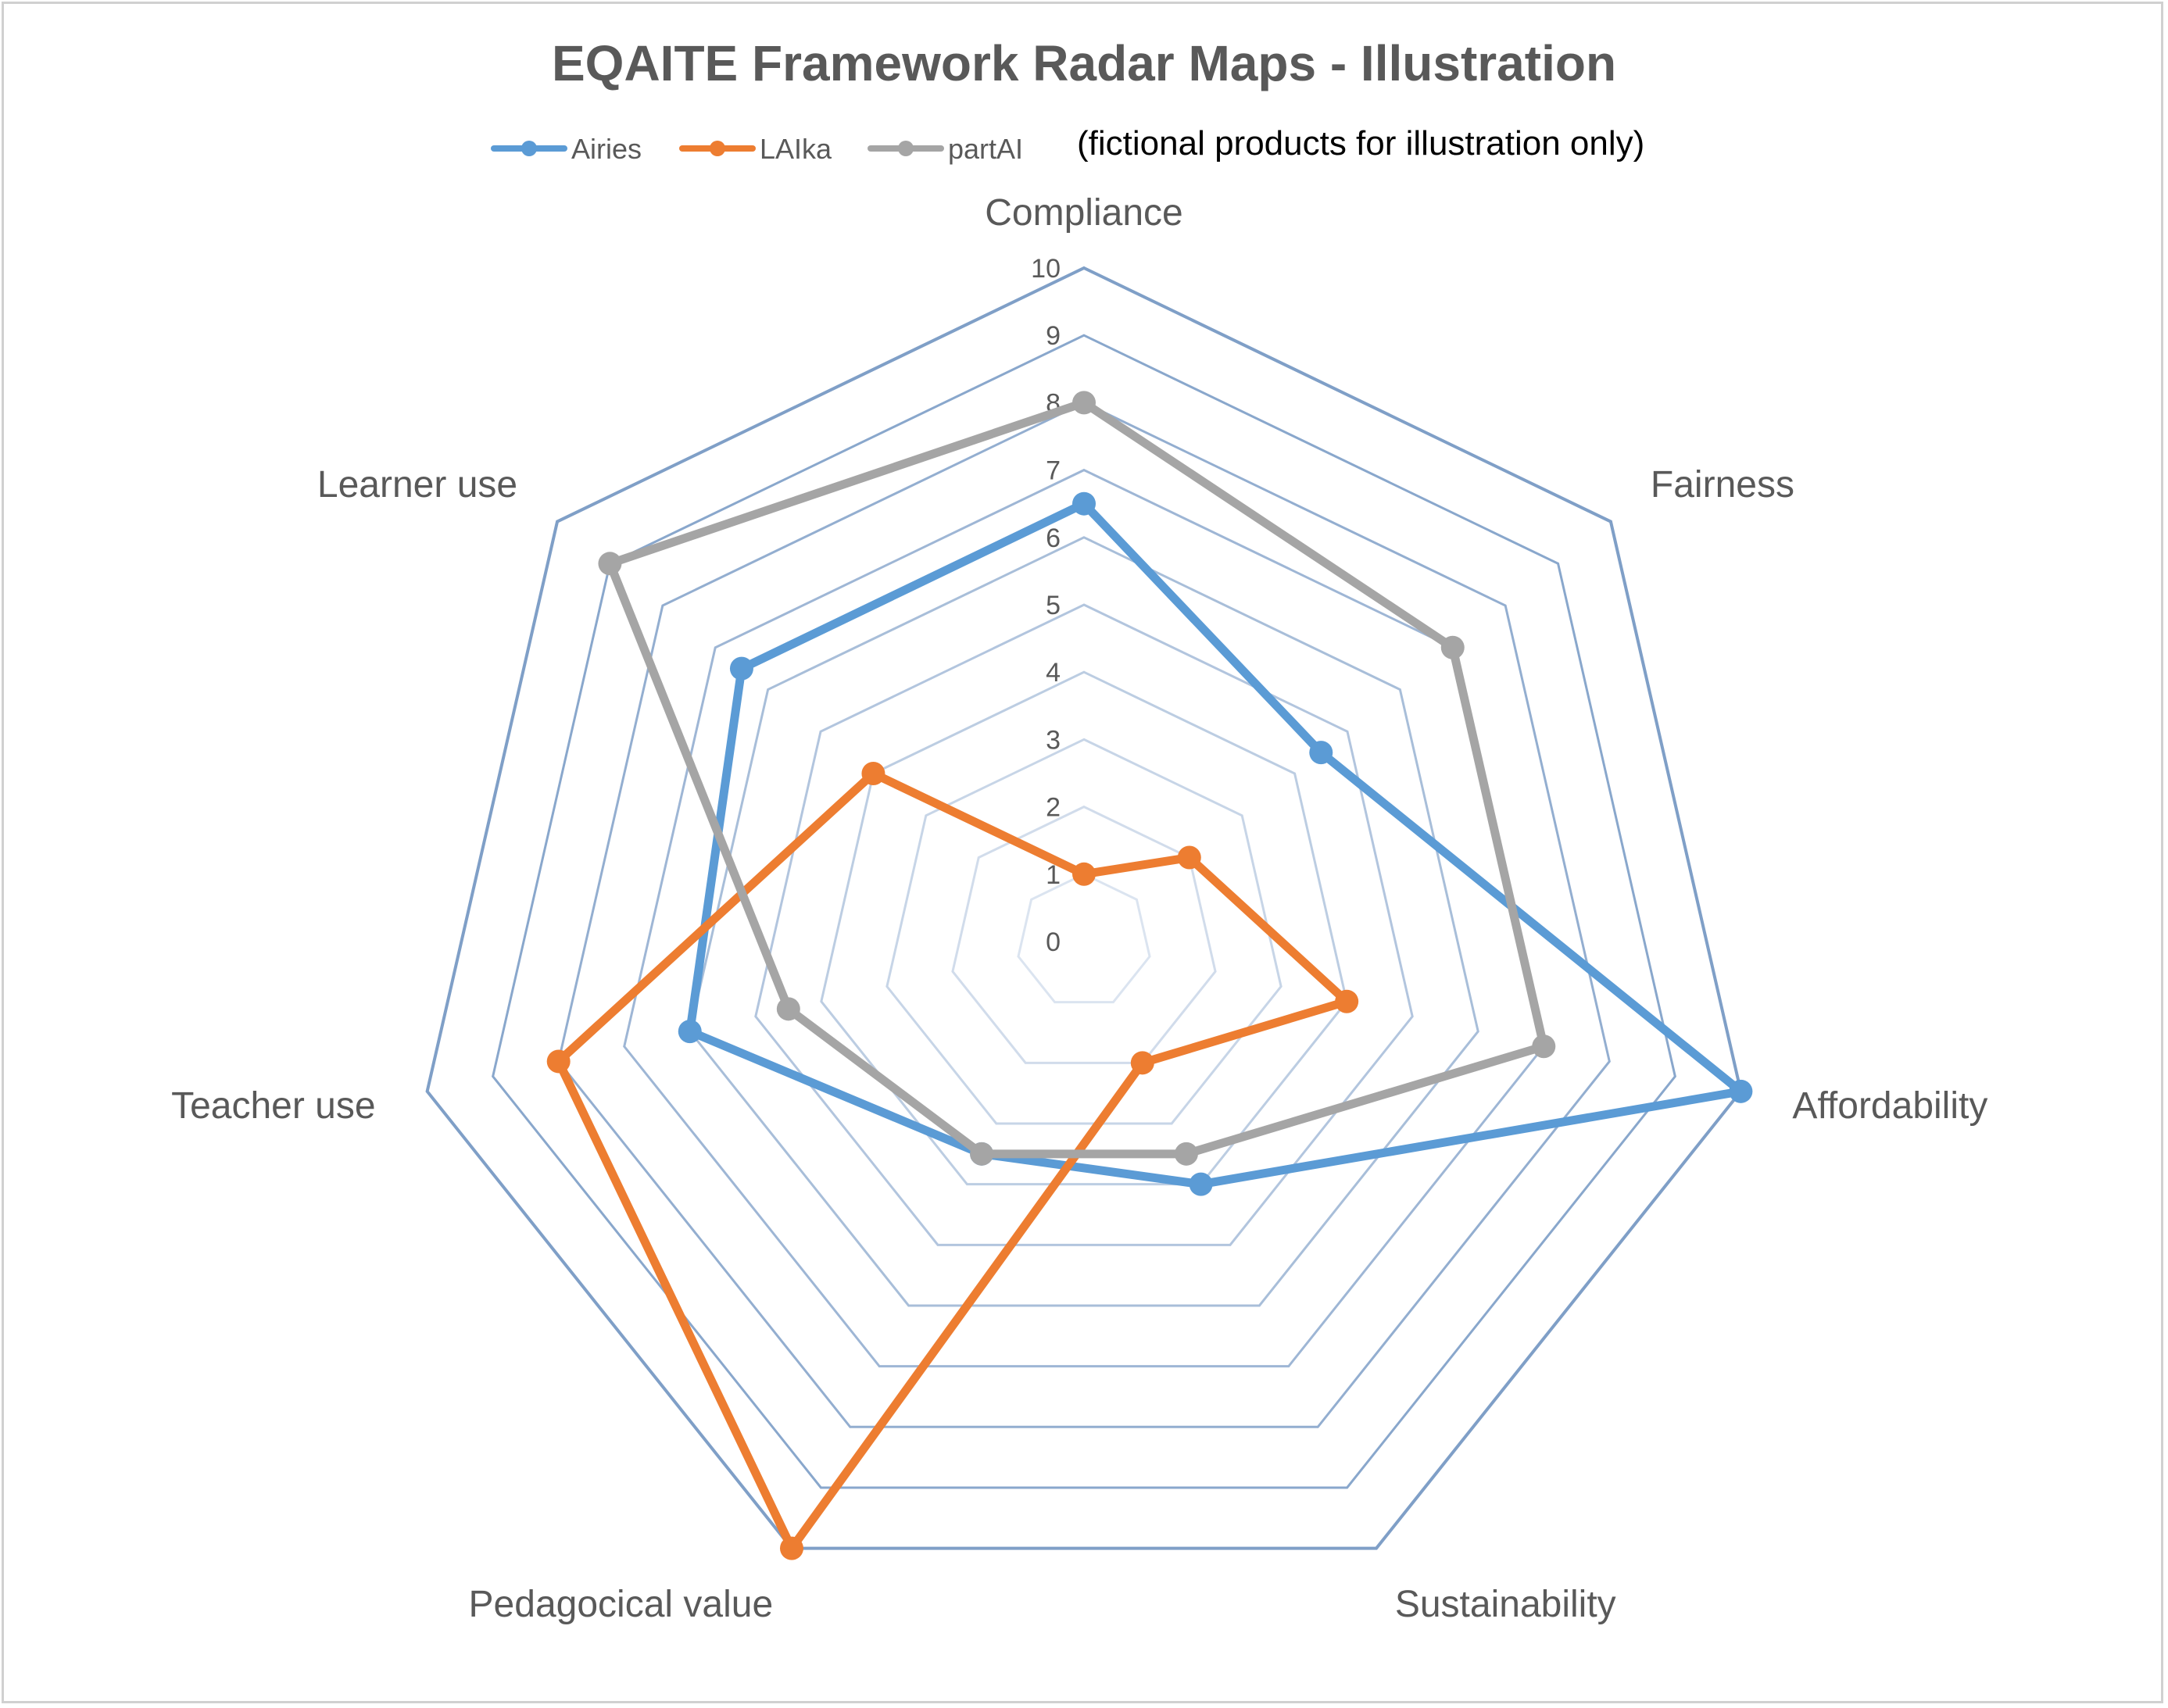 The height and width of the screenshot is (1708, 2168). What do you see at coordinates (1505, 1604) in the screenshot?
I see `axis-label-sustainability: Sustainability` at bounding box center [1505, 1604].